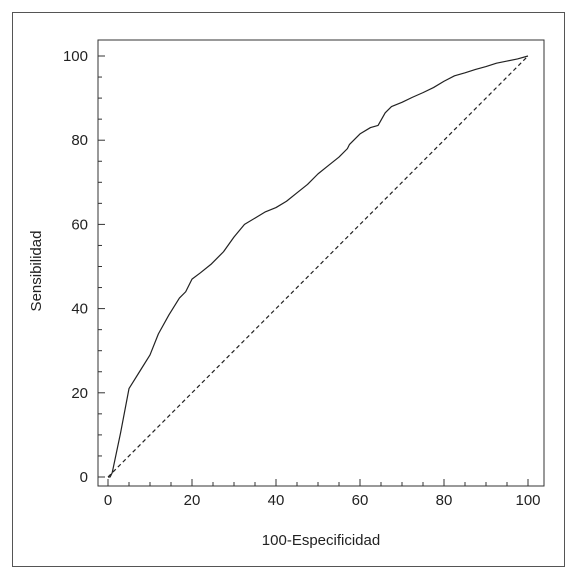  Describe the element at coordinates (79, 393) in the screenshot. I see `y-tick-label: 20` at that location.